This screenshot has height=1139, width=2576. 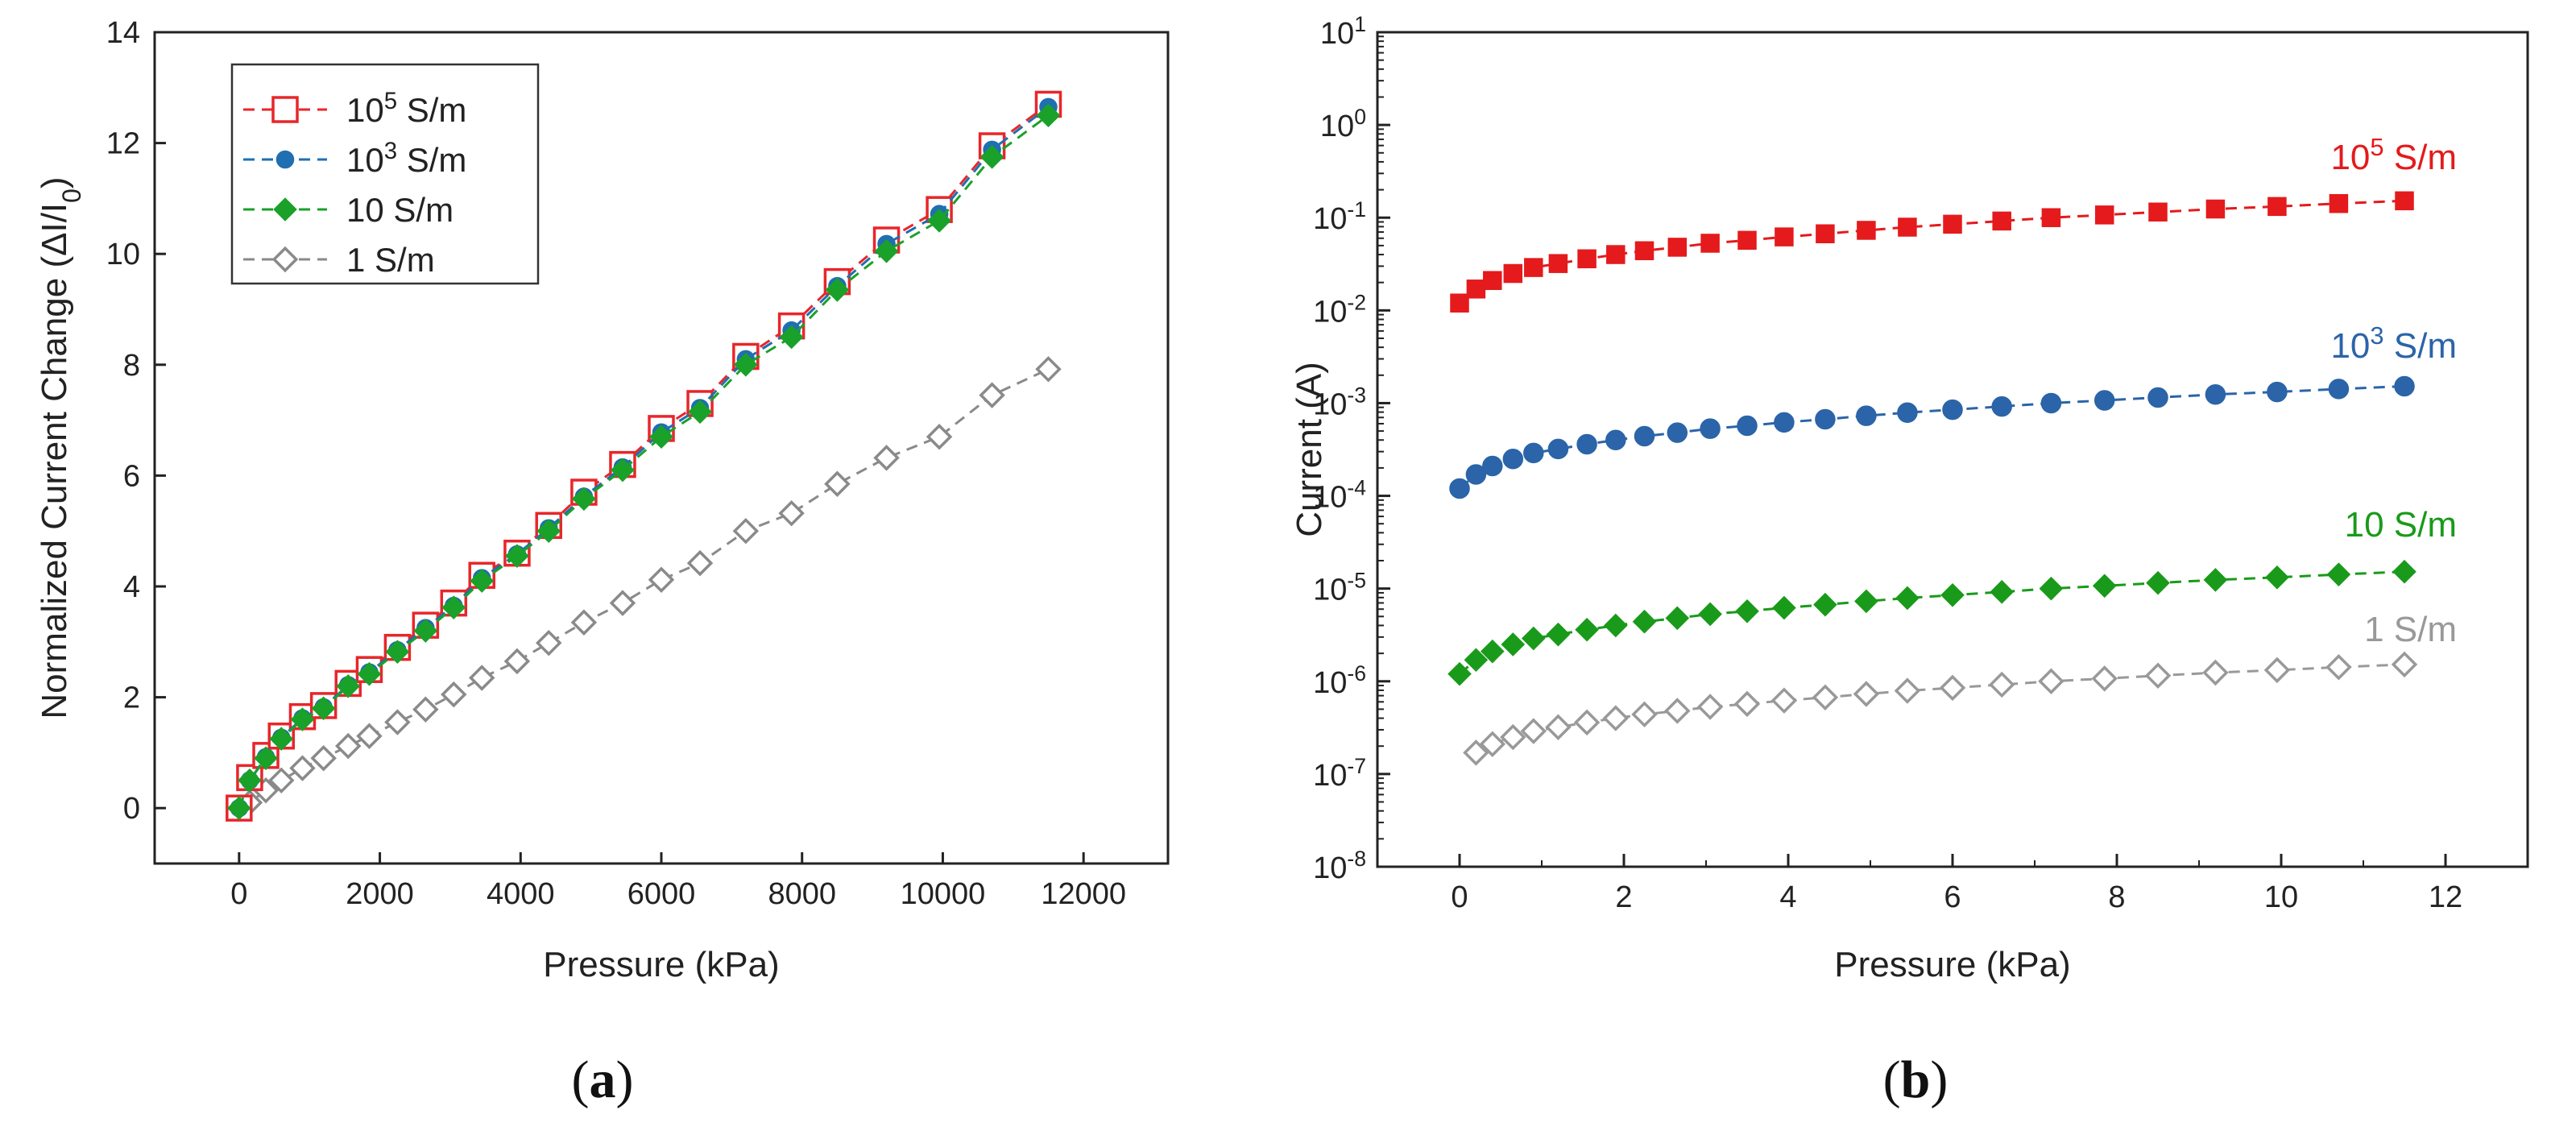 I want to click on panel-a-y-axis-title-close: ), so click(x=54, y=182).